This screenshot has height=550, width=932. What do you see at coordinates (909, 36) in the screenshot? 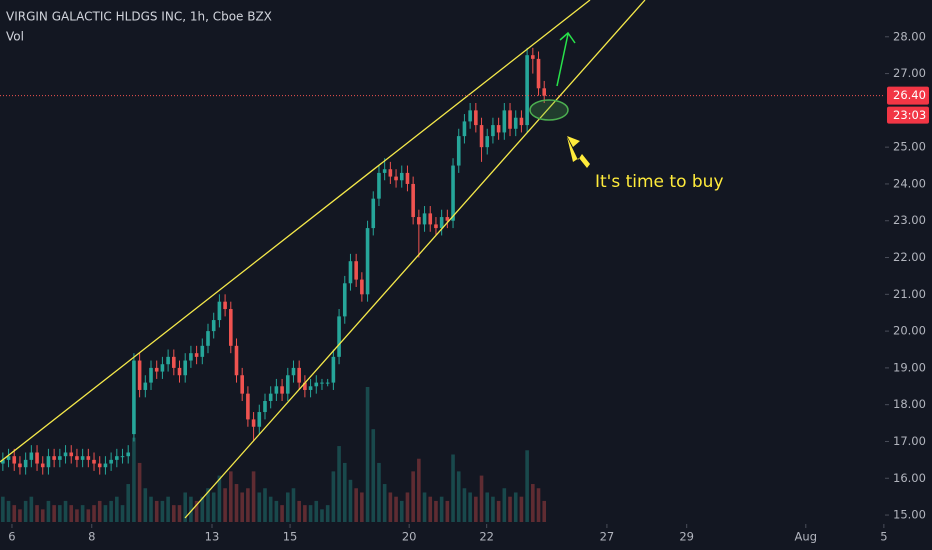
I see `y-tick-label: 28.00` at bounding box center [909, 36].